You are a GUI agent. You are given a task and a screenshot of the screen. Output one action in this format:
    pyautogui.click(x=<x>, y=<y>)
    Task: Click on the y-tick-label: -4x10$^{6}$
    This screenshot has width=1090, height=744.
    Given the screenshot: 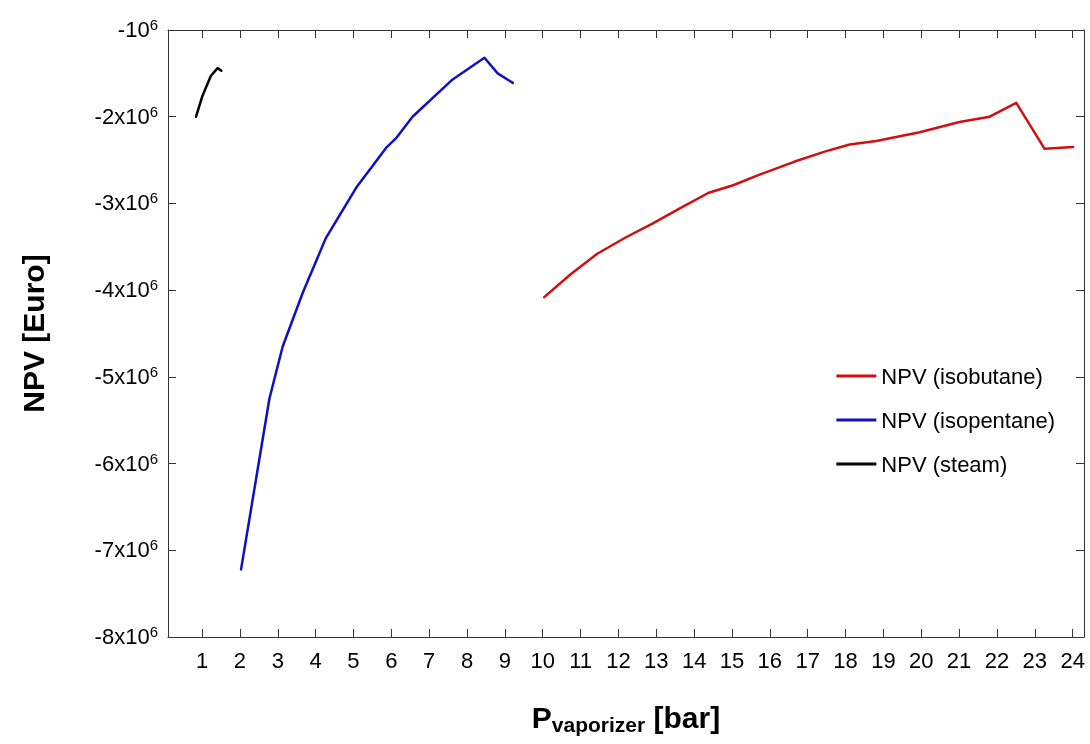 What is the action you would take?
    pyautogui.click(x=126, y=289)
    